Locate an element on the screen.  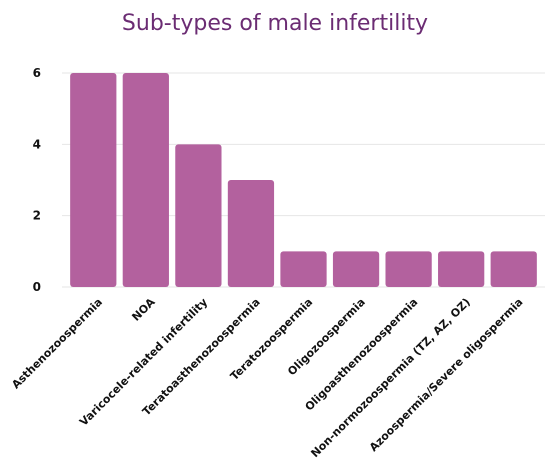
y-tick-label: 2 is located at coordinates (37, 216).